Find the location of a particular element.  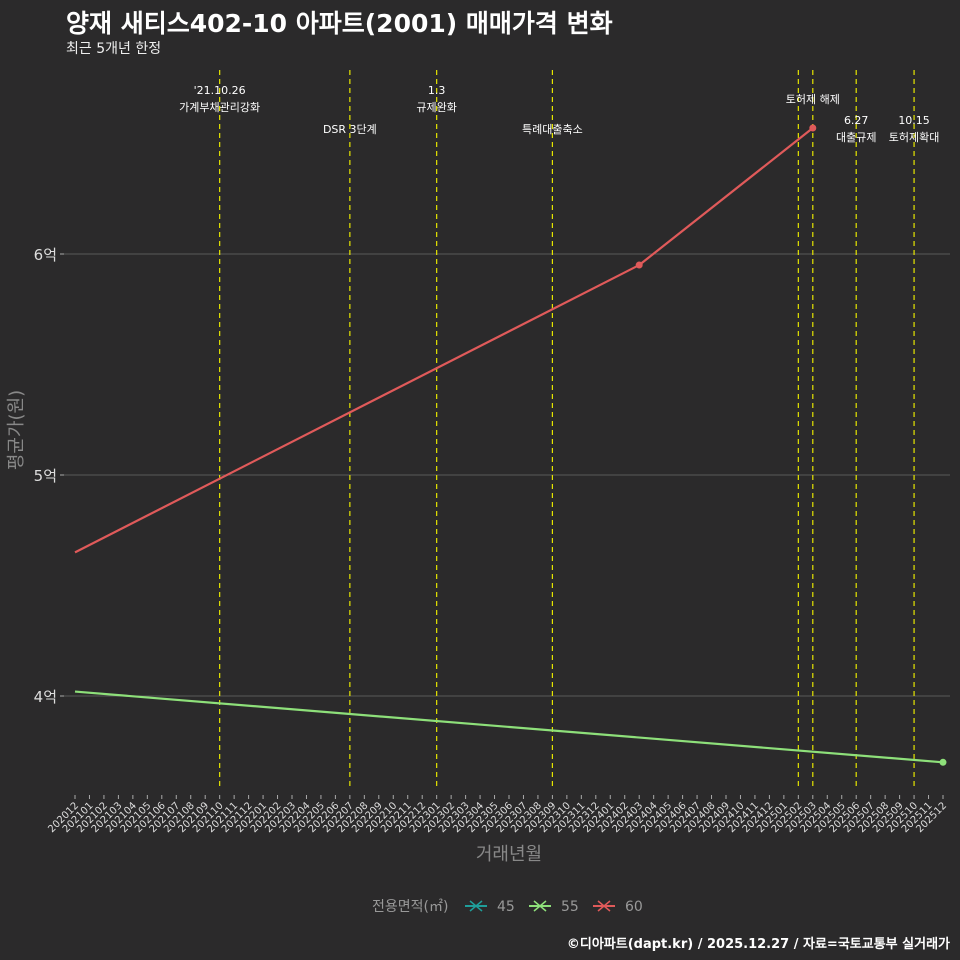

event-label: 6.27 is located at coordinates (856, 120).